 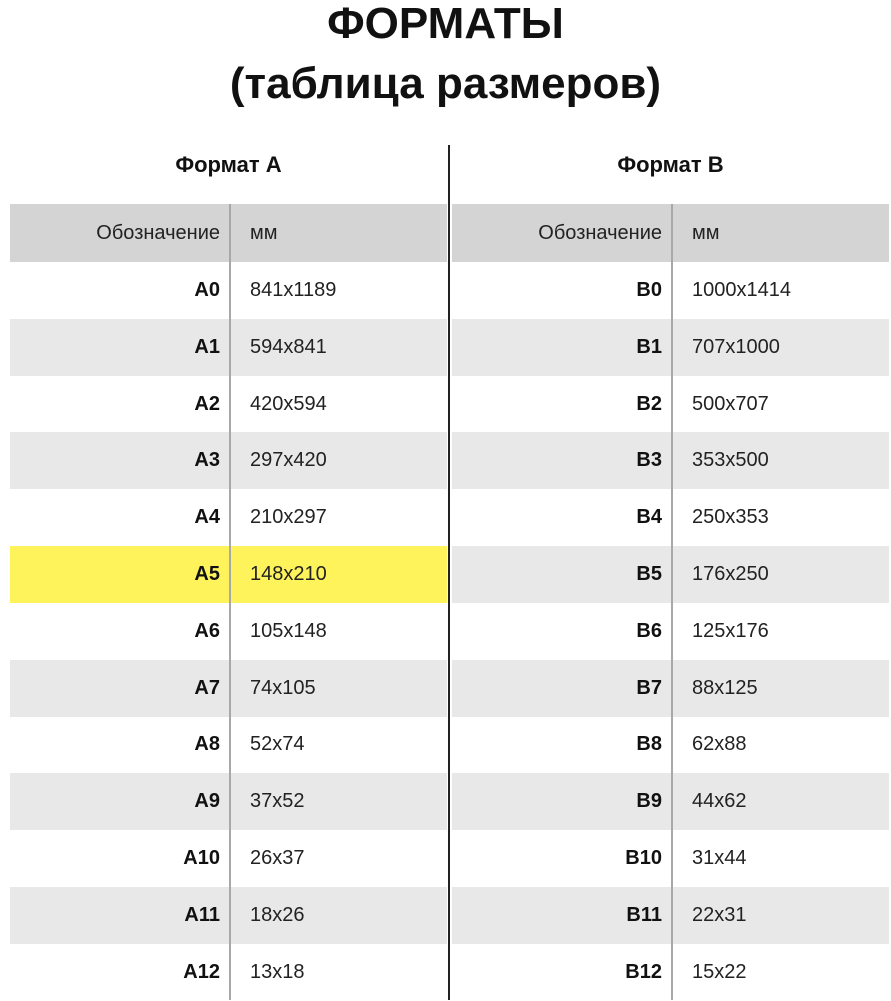 What do you see at coordinates (649, 290) in the screenshot?
I see `format-name: B0` at bounding box center [649, 290].